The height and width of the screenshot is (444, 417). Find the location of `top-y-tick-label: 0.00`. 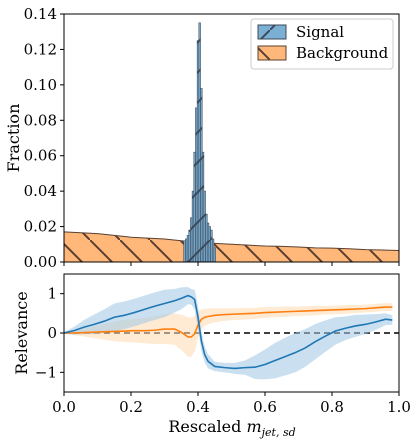

top-y-tick-label: 0.00 is located at coordinates (40, 262).